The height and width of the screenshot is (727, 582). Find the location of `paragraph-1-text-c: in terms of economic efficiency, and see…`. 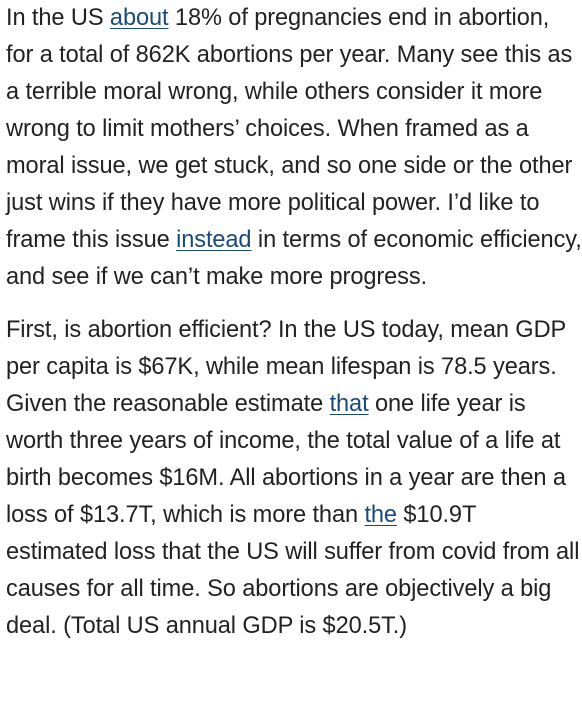

paragraph-1-text-c: in terms of economic efficiency, and see… is located at coordinates (294, 258).